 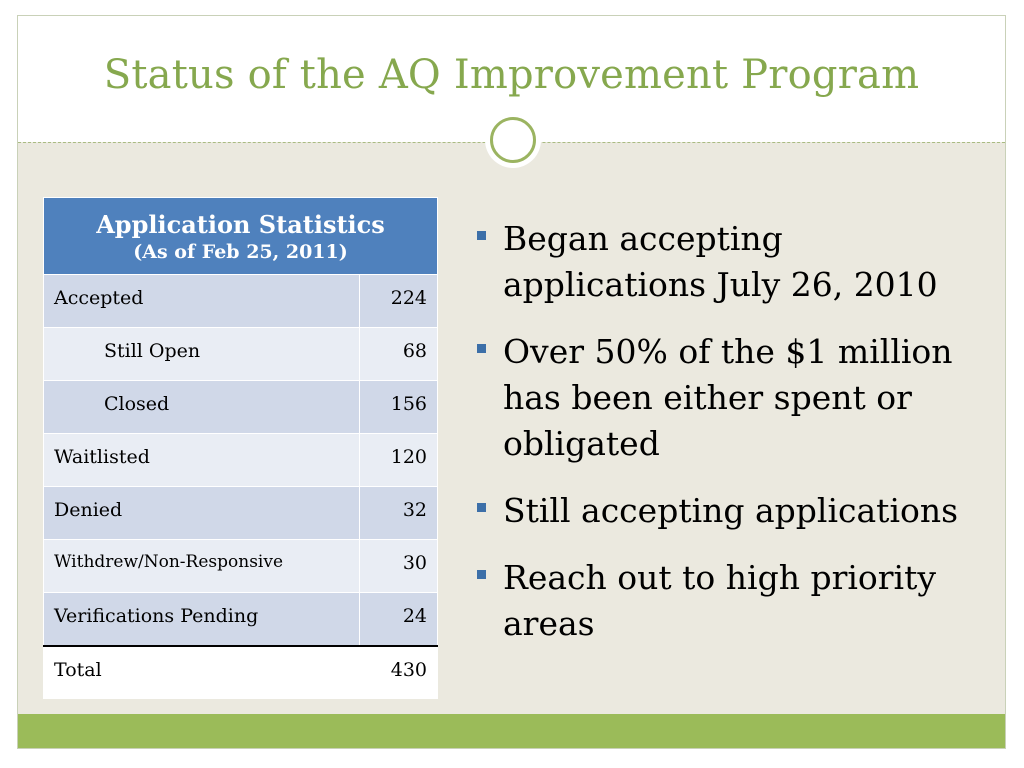 What do you see at coordinates (719, 600) in the screenshot?
I see `bullet-text: Reach out to high priority areas` at bounding box center [719, 600].